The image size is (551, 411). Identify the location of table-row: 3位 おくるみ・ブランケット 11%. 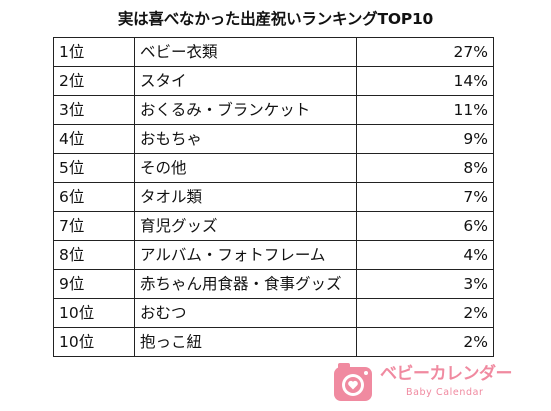
(273, 110).